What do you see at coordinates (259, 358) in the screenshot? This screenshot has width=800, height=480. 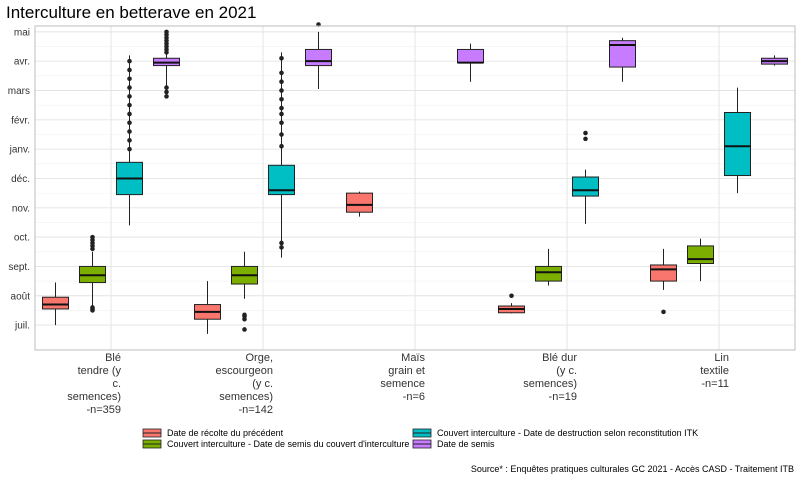 I see `x-tick-label: Orge,` at bounding box center [259, 358].